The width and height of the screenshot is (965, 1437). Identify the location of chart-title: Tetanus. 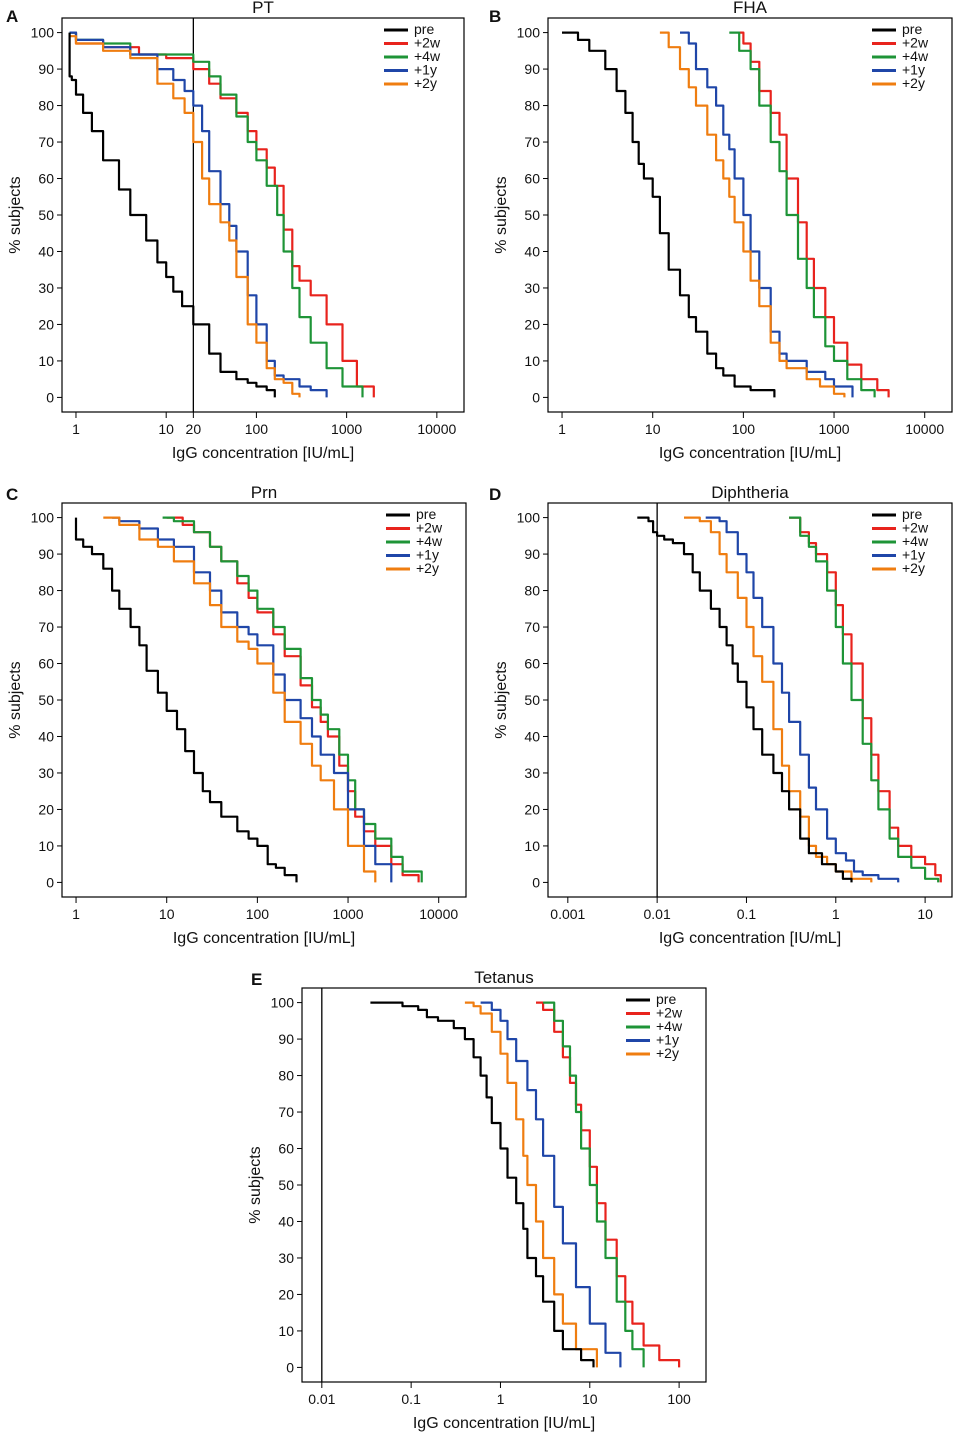
(504, 977).